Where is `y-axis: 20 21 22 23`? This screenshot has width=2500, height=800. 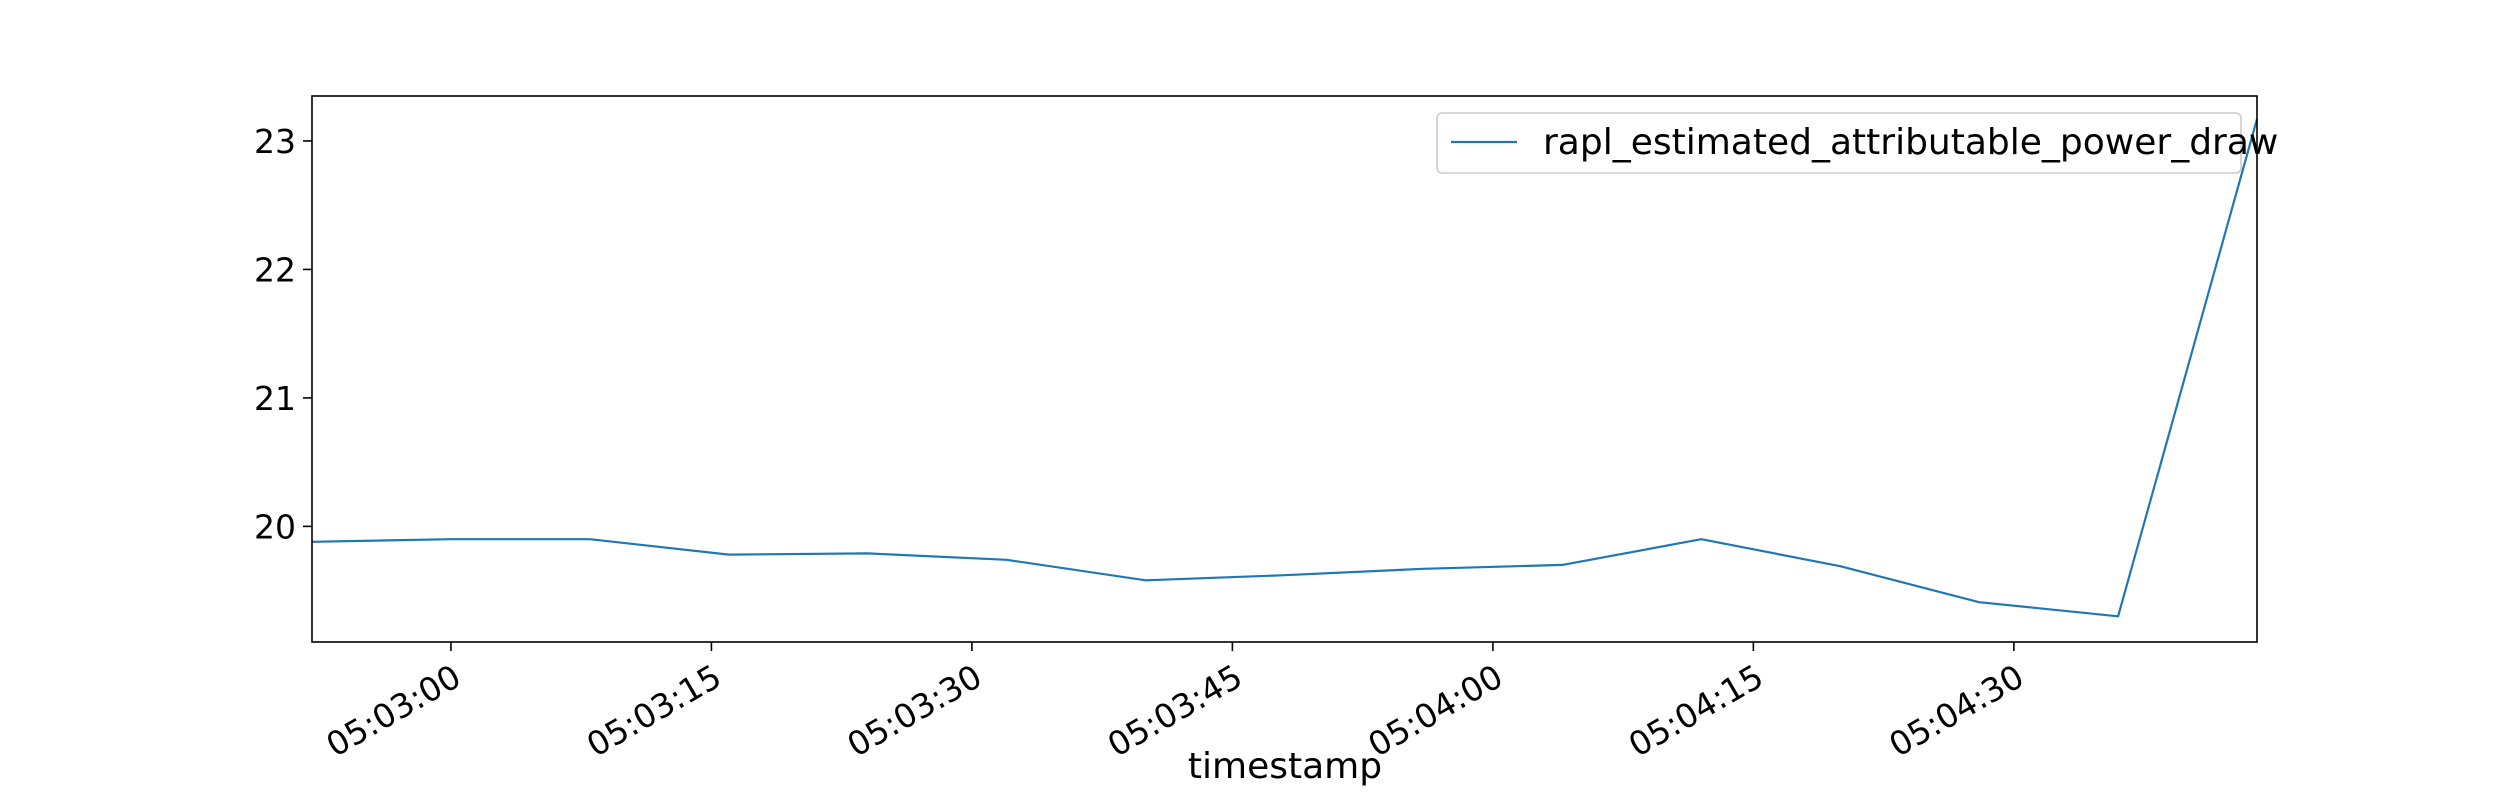
y-axis: 20 21 22 23 is located at coordinates (283, 334).